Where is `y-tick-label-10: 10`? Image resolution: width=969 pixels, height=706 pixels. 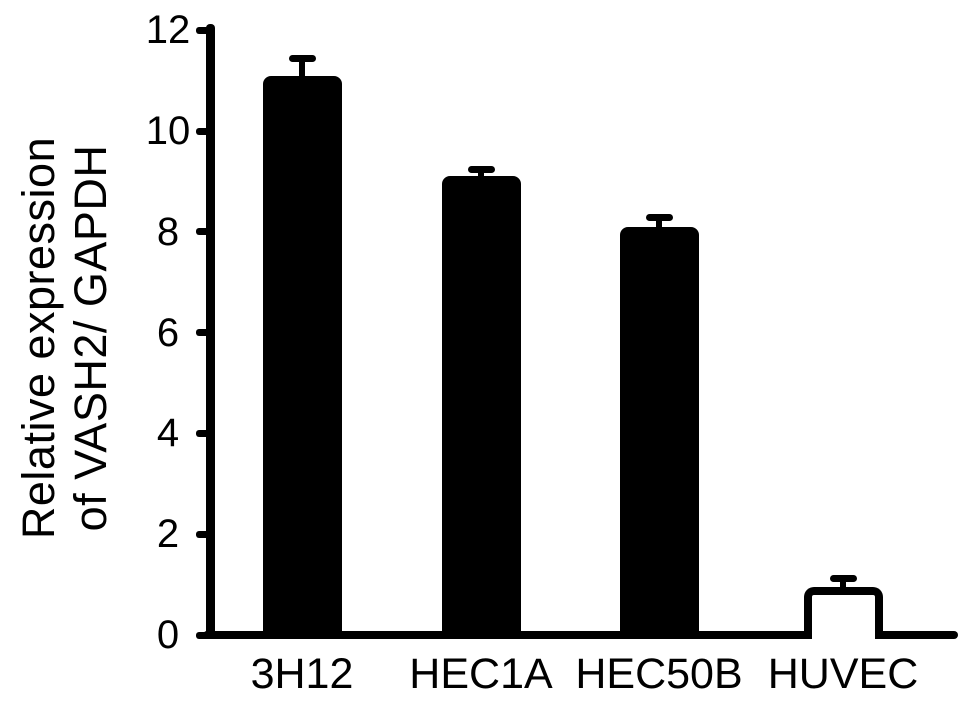 y-tick-label-10: 10 is located at coordinates (168, 131).